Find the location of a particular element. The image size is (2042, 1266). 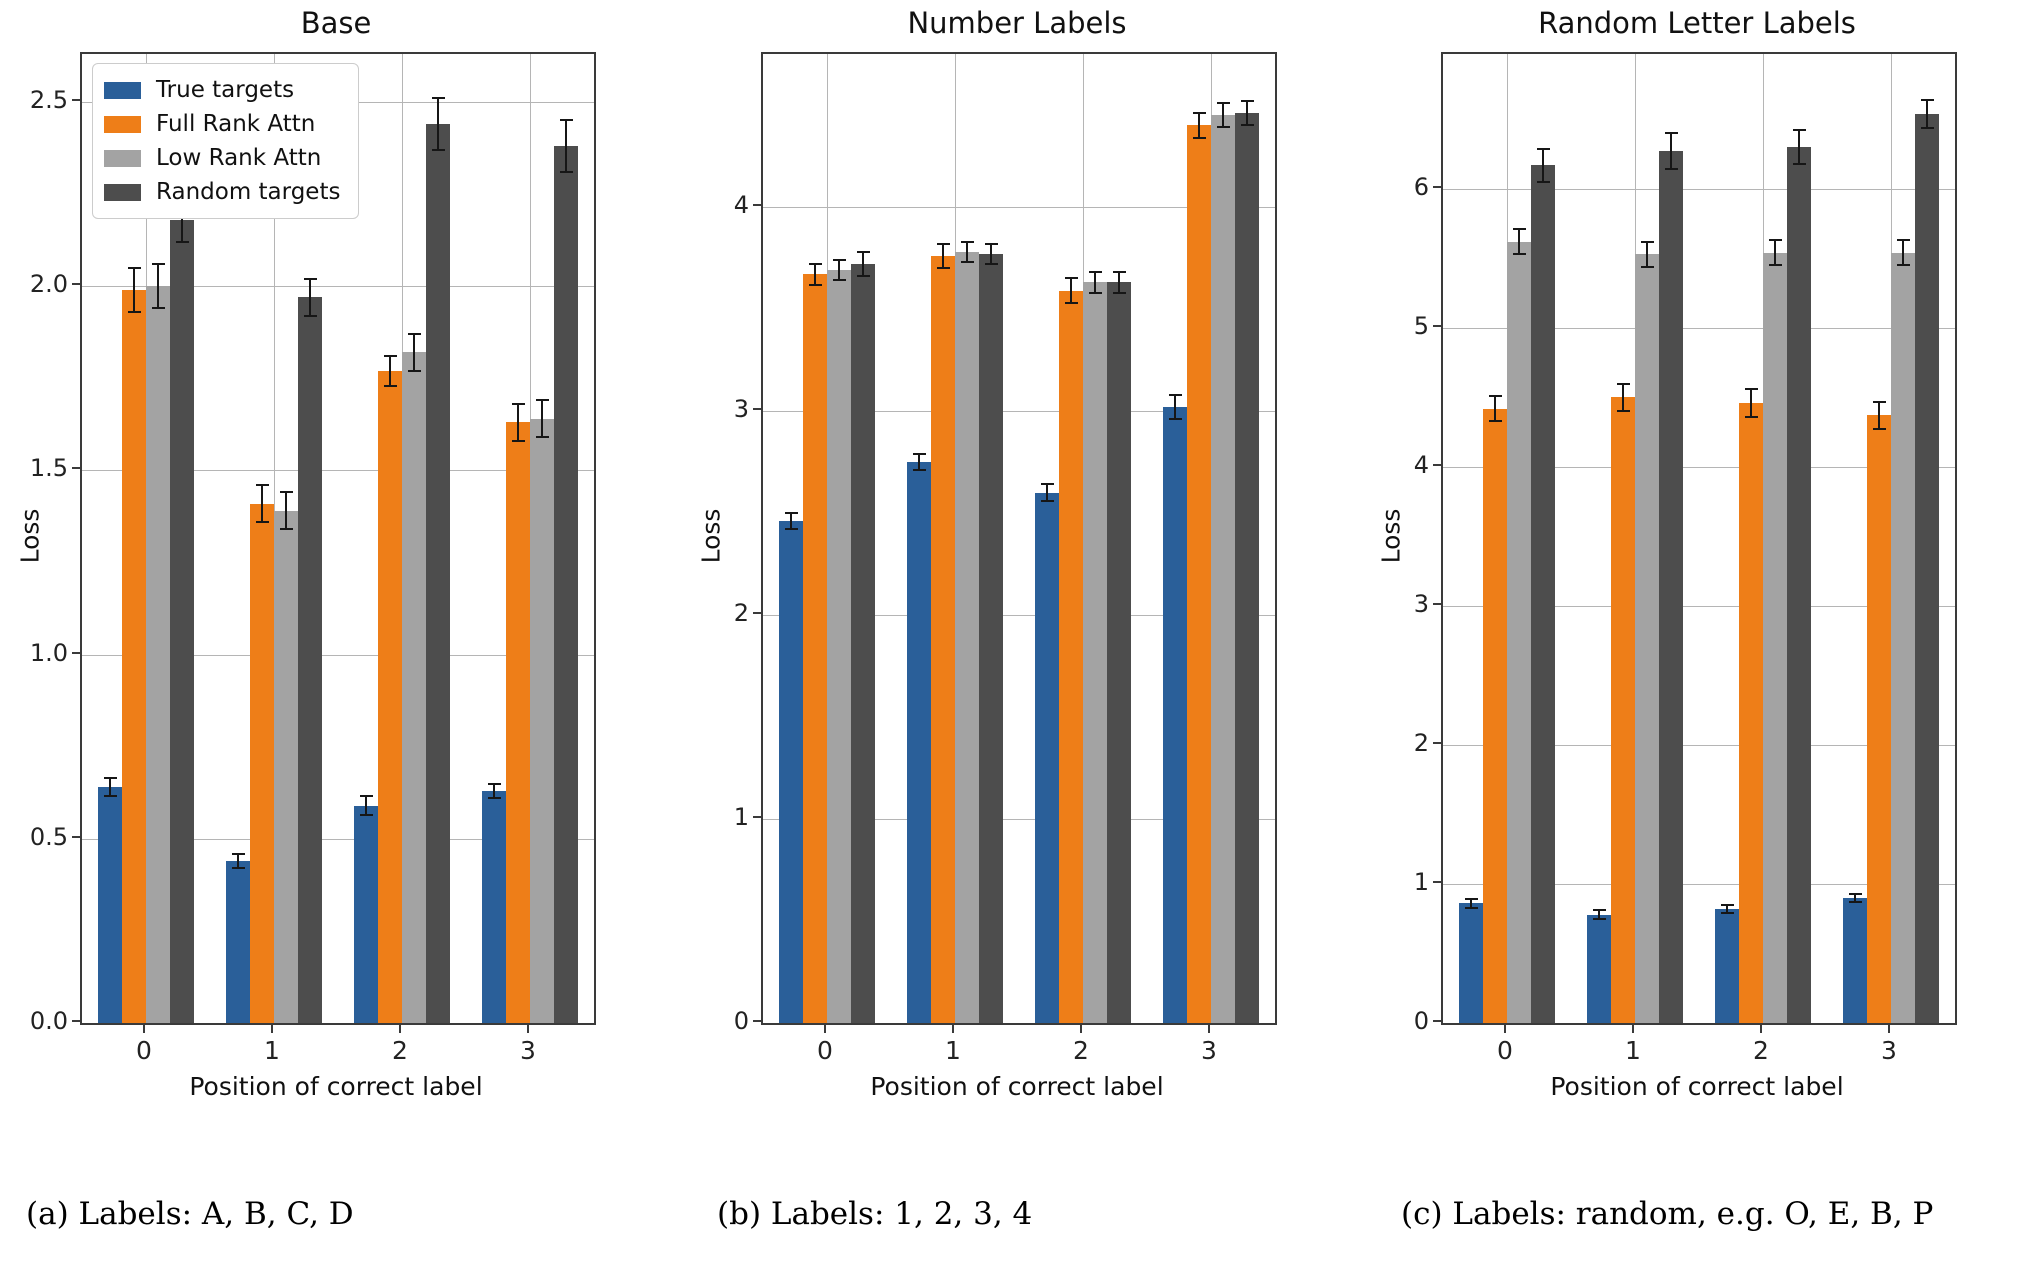

chart-title: Random Letter Labels is located at coordinates (1697, 23).